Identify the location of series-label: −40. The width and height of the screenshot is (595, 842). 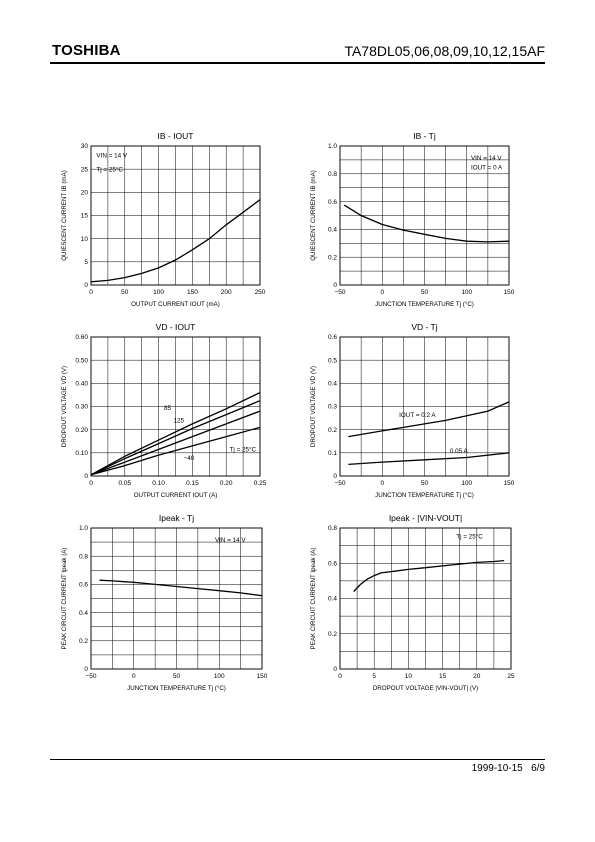
(189, 458).